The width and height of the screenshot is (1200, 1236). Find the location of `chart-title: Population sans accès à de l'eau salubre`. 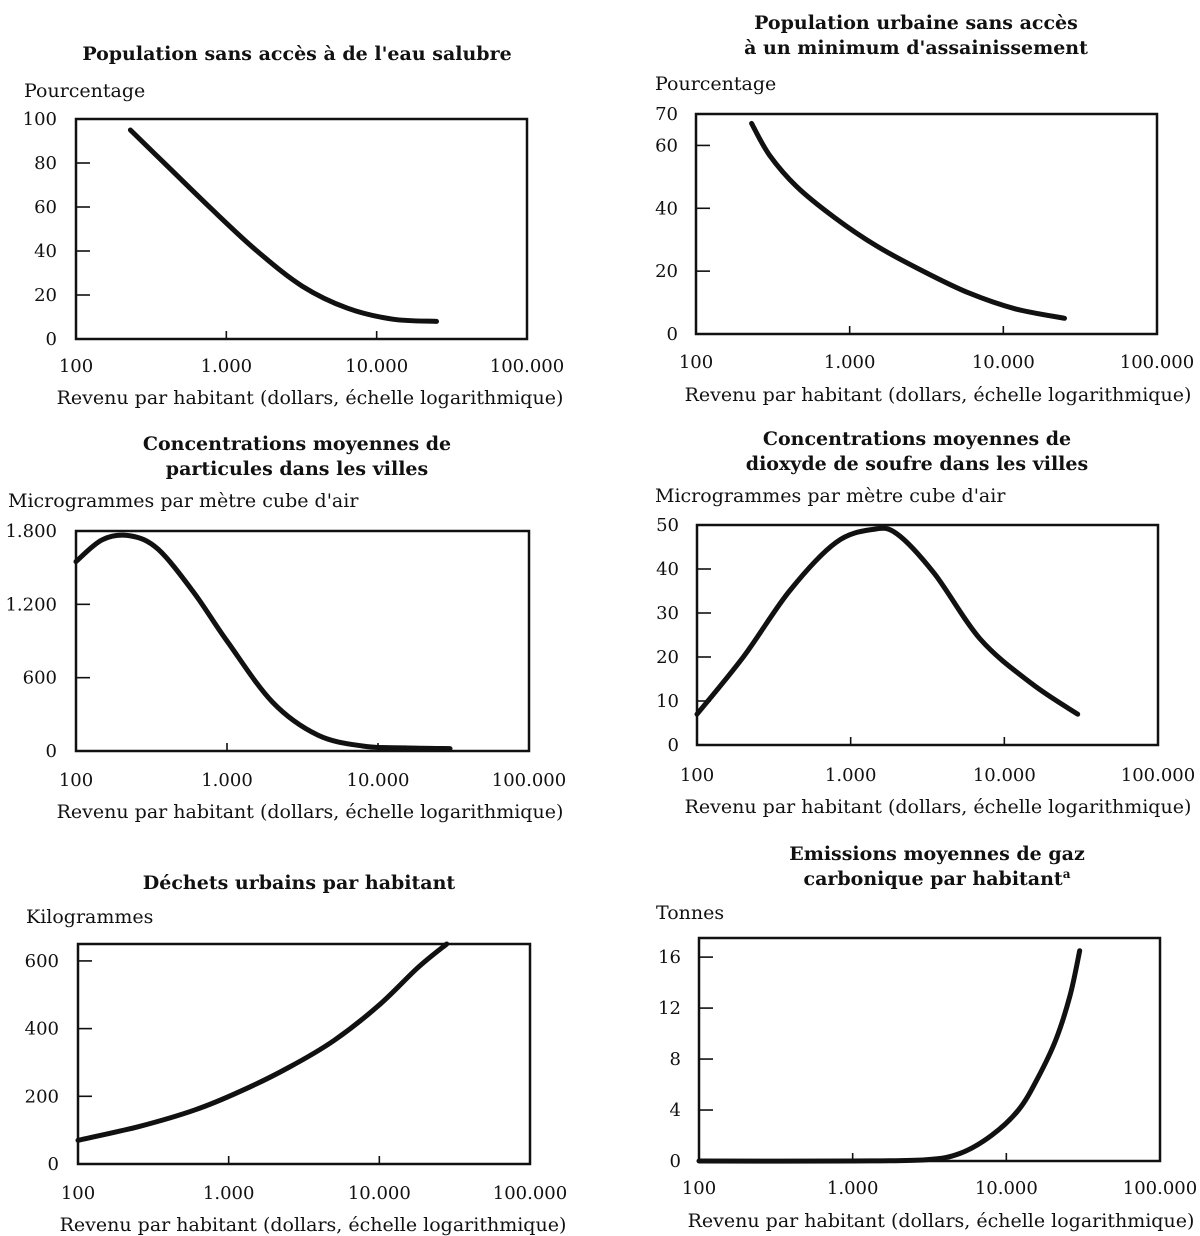

chart-title: Population sans accès à de l'eau salubre is located at coordinates (296, 54).